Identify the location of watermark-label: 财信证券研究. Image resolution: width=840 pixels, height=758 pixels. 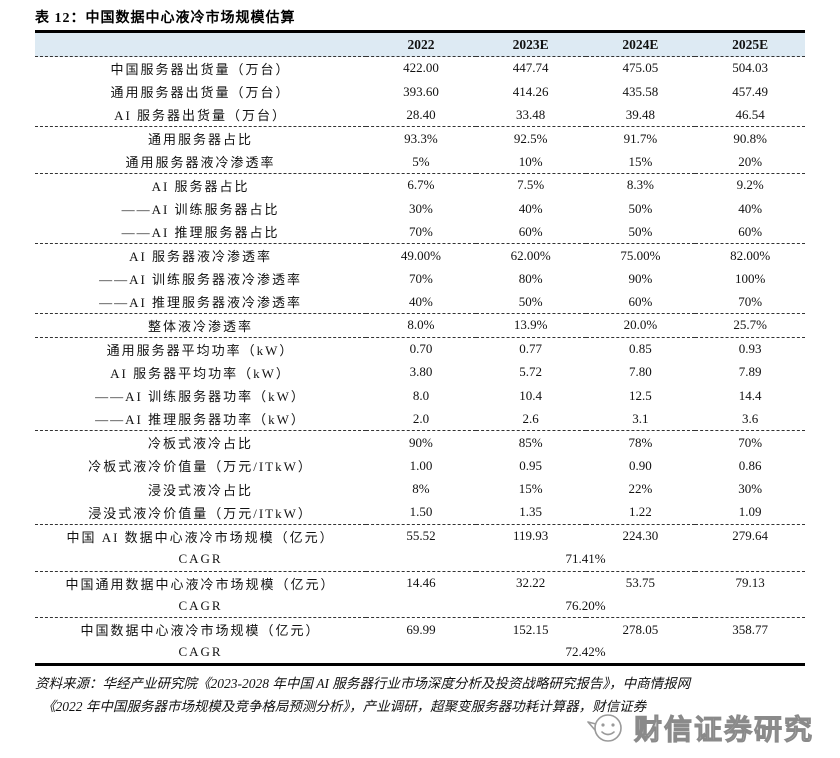
(723, 731).